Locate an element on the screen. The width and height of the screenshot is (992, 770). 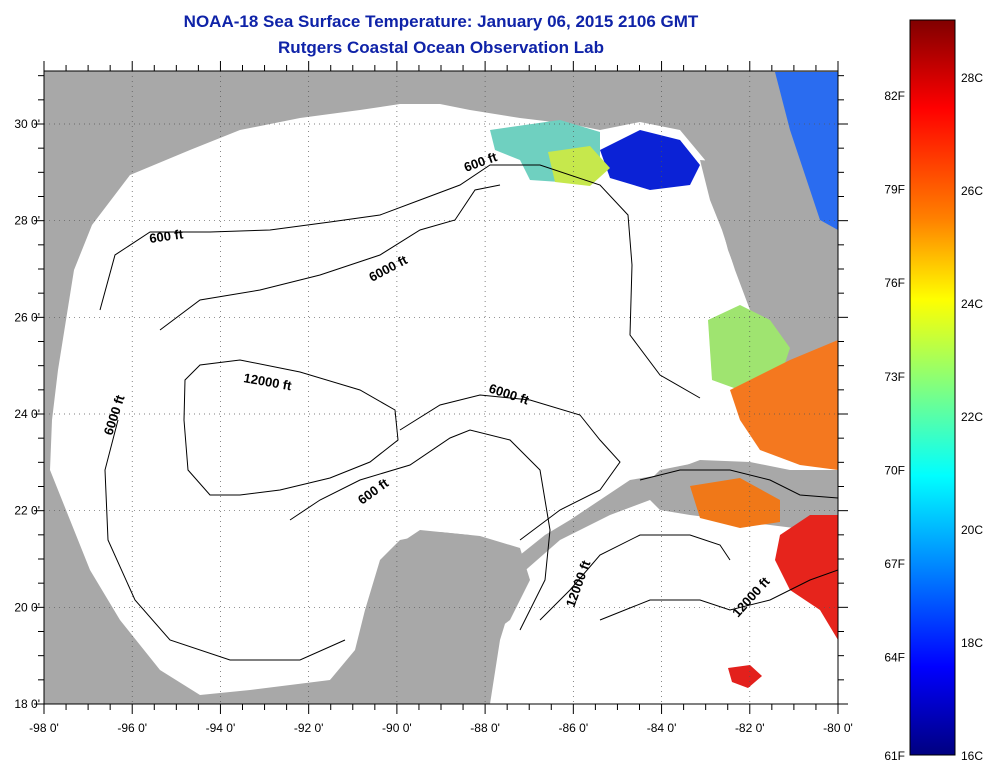
latitude-label: 26 0' is located at coordinates (27, 317).